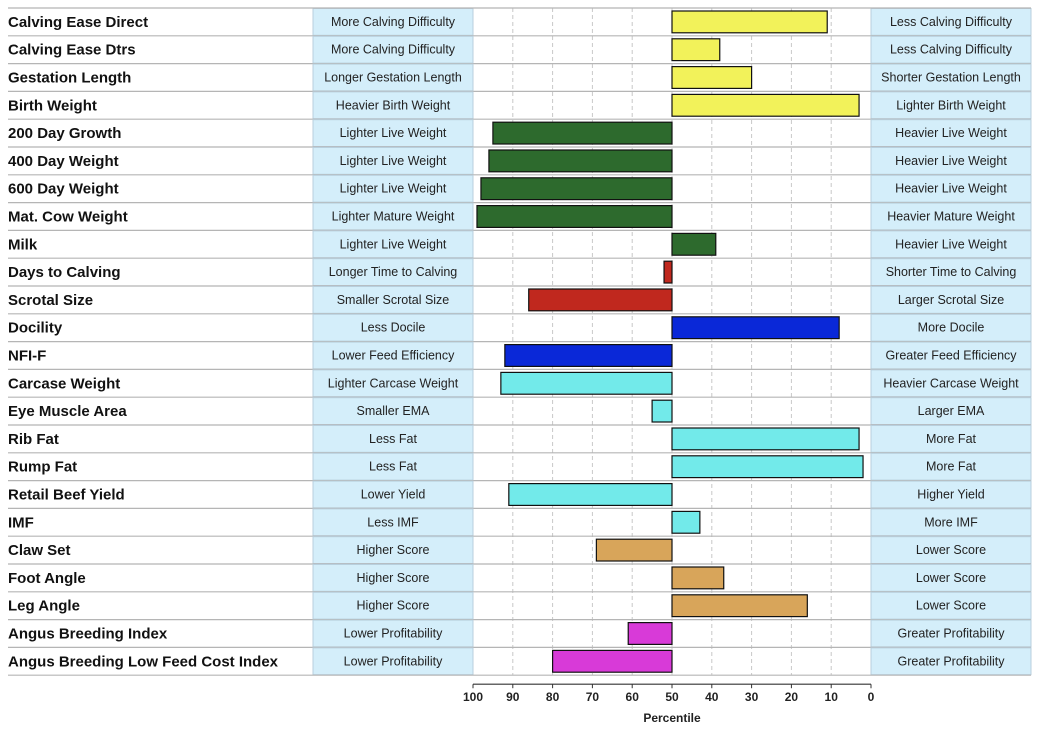  I want to click on high-descriptor: Higher Yield, so click(950, 495).